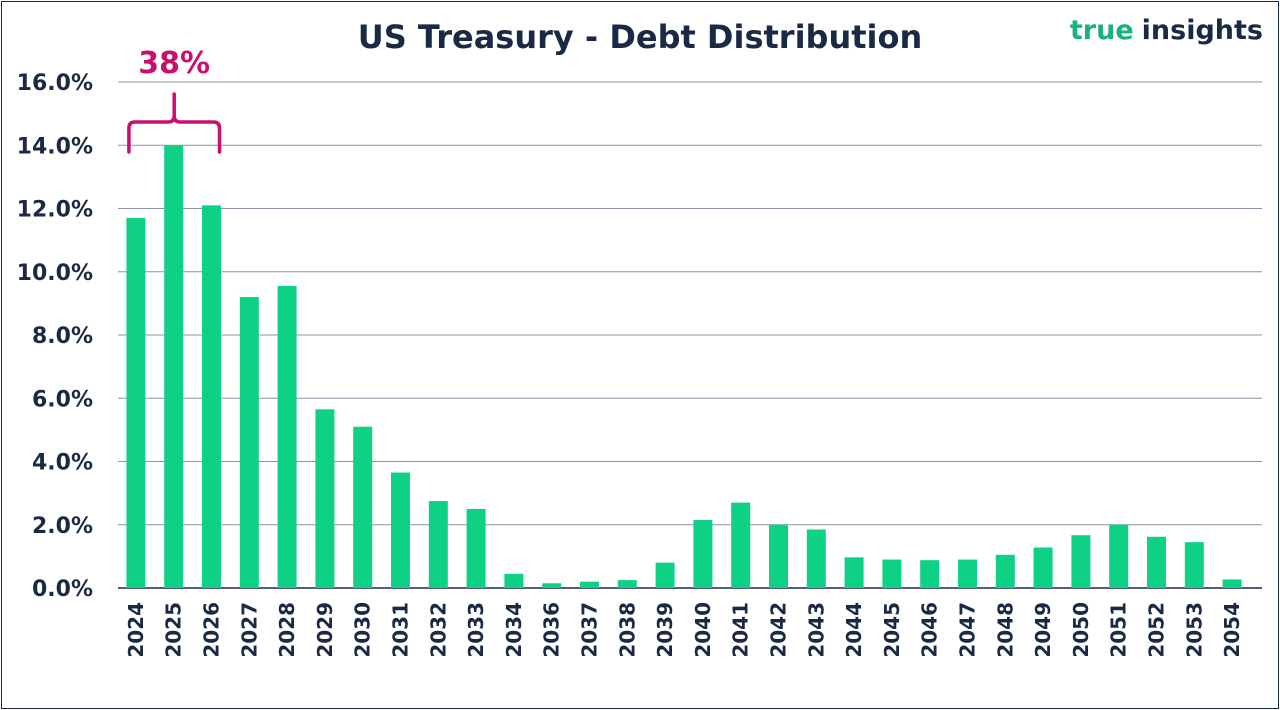 This screenshot has width=1280, height=710. I want to click on annotation-label: 38%, so click(174, 63).